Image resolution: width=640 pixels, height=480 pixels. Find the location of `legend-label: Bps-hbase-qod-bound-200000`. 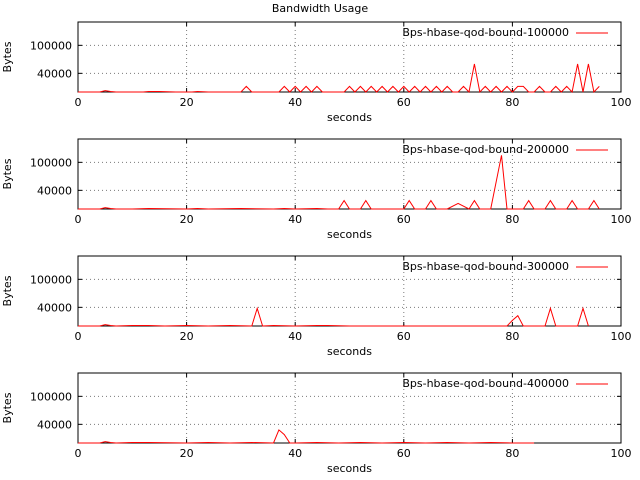

legend-label: Bps-hbase-qod-bound-200000 is located at coordinates (485, 149).